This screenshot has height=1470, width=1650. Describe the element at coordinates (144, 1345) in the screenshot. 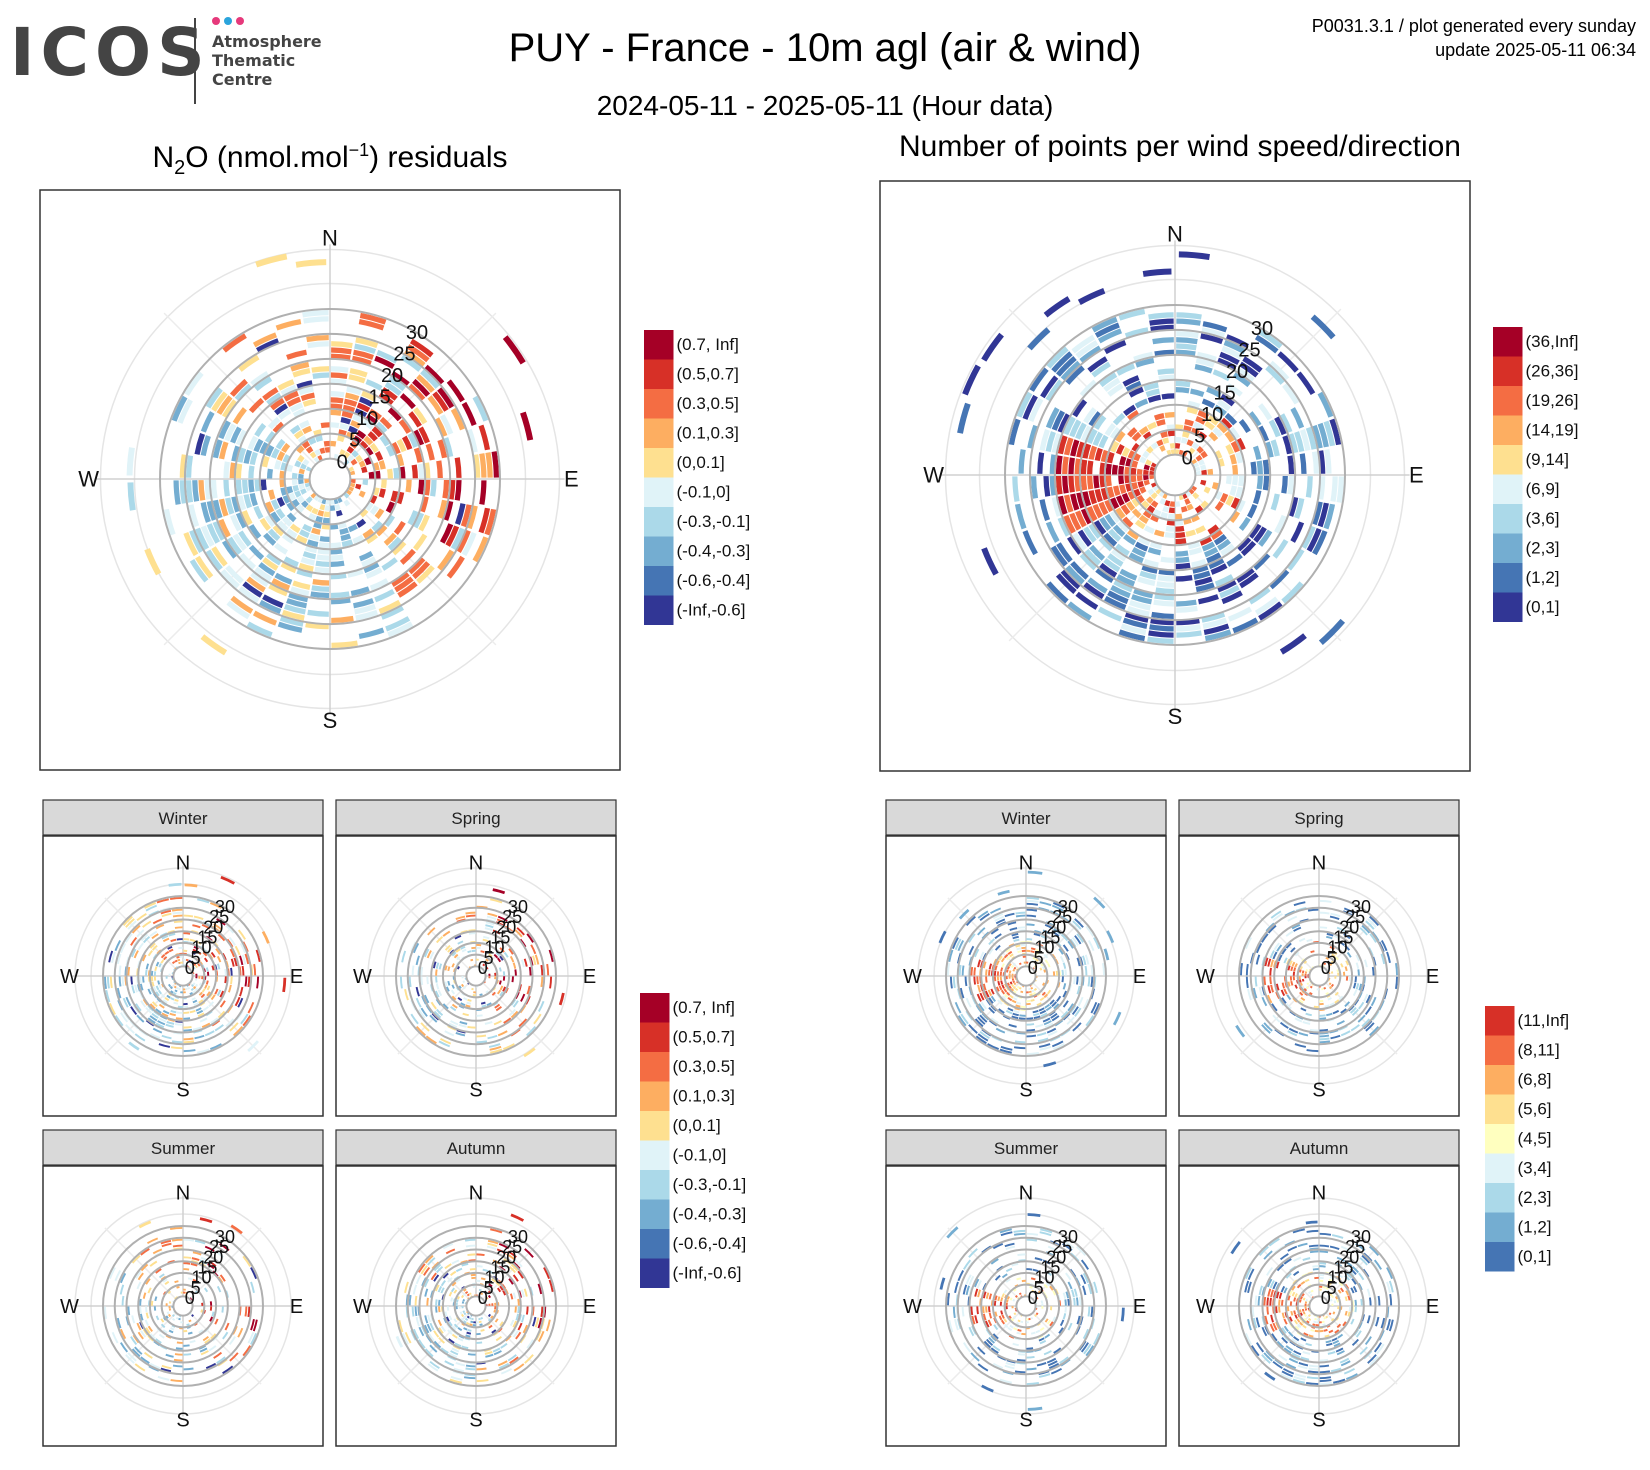

I see `grid-spoke` at that location.